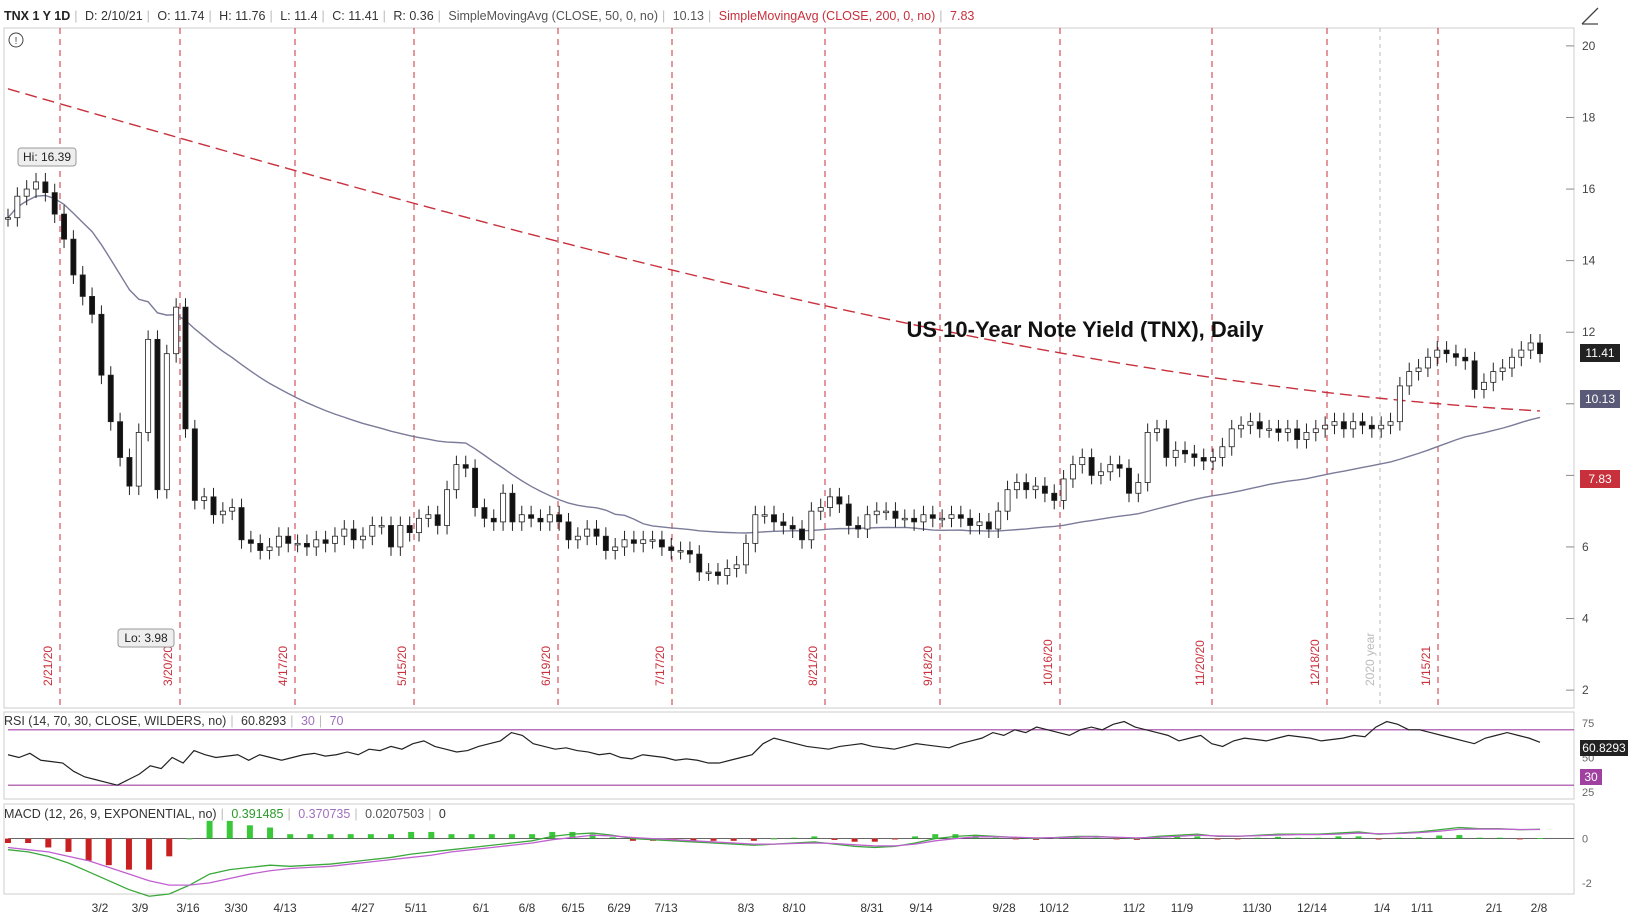 Image resolution: width=1633 pixels, height=917 pixels. Describe the element at coordinates (283, 666) in the screenshot. I see `event-date-label: 4/17/20` at that location.